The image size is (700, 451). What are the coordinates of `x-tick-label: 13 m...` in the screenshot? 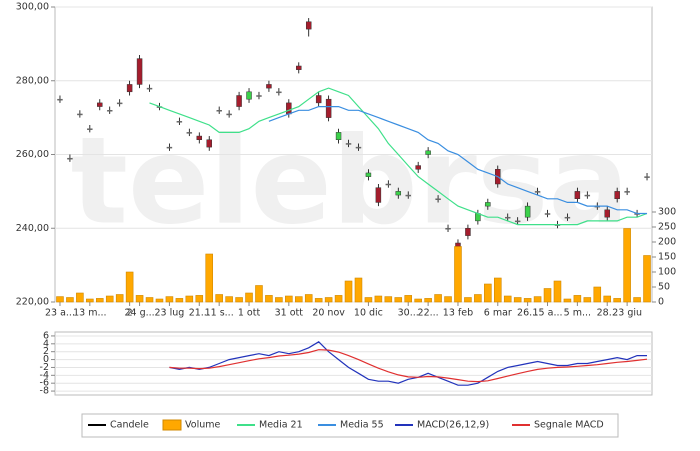 It's located at (89, 313).